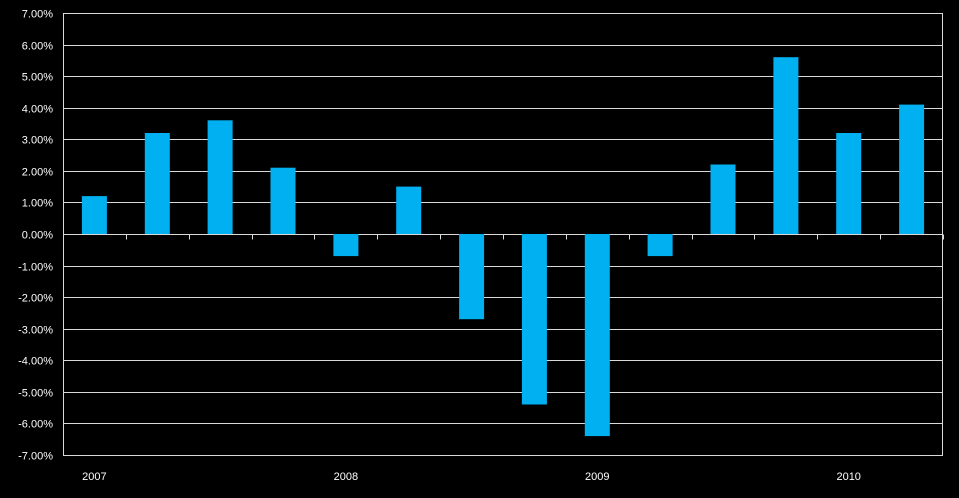 The height and width of the screenshot is (498, 959). What do you see at coordinates (37, 204) in the screenshot?
I see `y-tick-label: 1.00%` at bounding box center [37, 204].